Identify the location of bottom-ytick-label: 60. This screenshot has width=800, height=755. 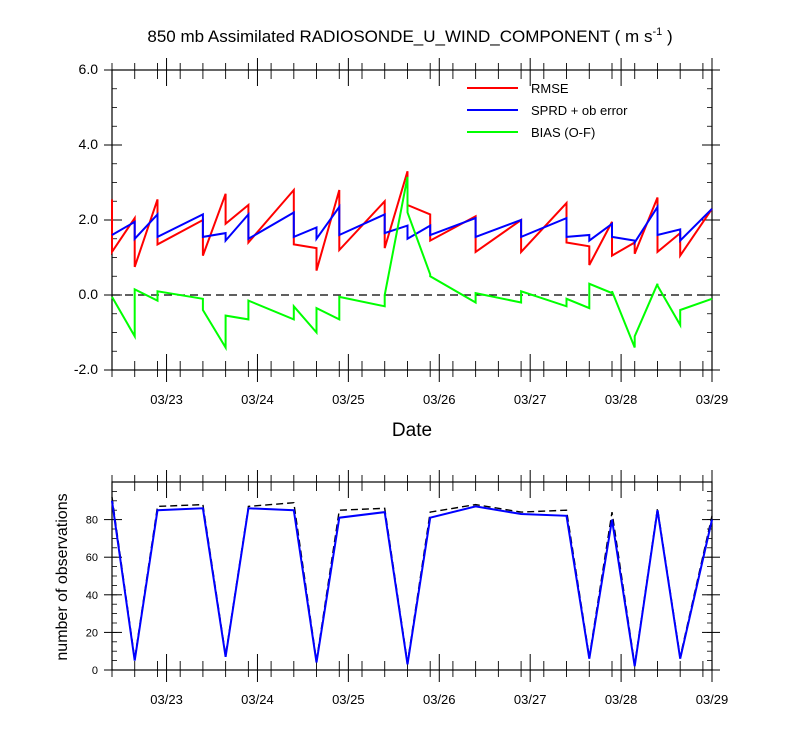
(92, 558).